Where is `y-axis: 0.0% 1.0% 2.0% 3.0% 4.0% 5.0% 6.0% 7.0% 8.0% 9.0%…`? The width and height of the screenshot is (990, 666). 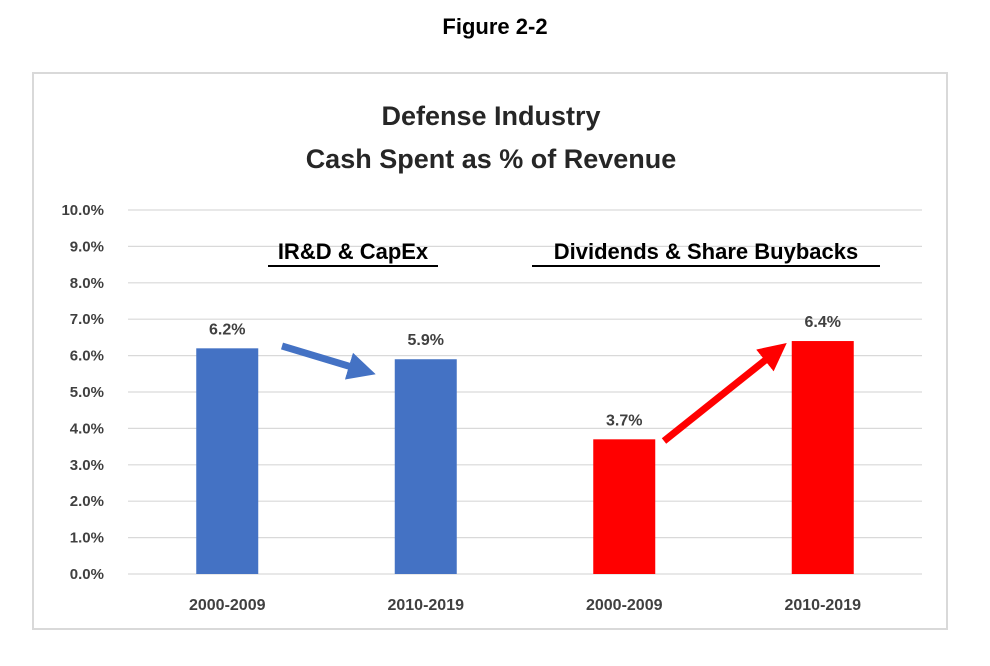 y-axis: 0.0% 1.0% 2.0% 3.0% 4.0% 5.0% 6.0% 7.0% 8.0% 9.0%… is located at coordinates (82, 392).